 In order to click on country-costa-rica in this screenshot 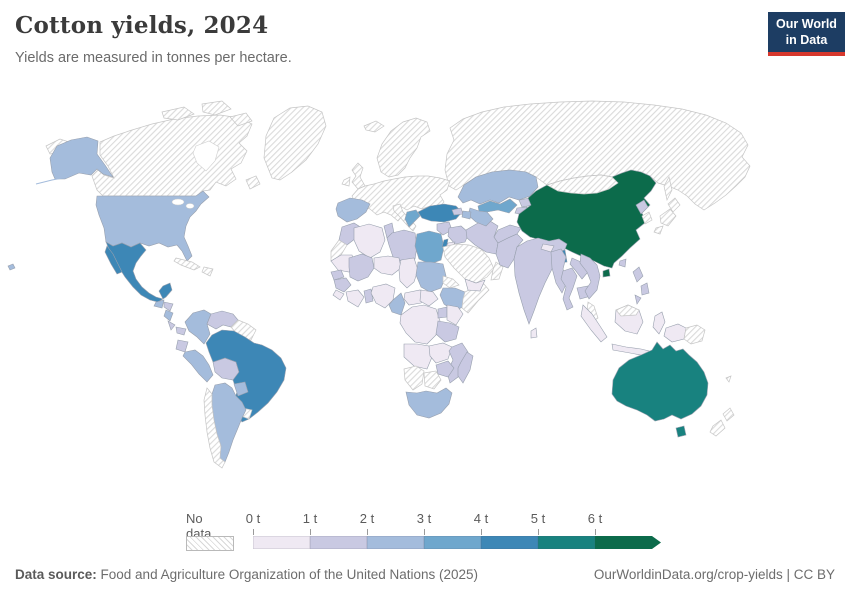, I will do `click(171, 325)`.